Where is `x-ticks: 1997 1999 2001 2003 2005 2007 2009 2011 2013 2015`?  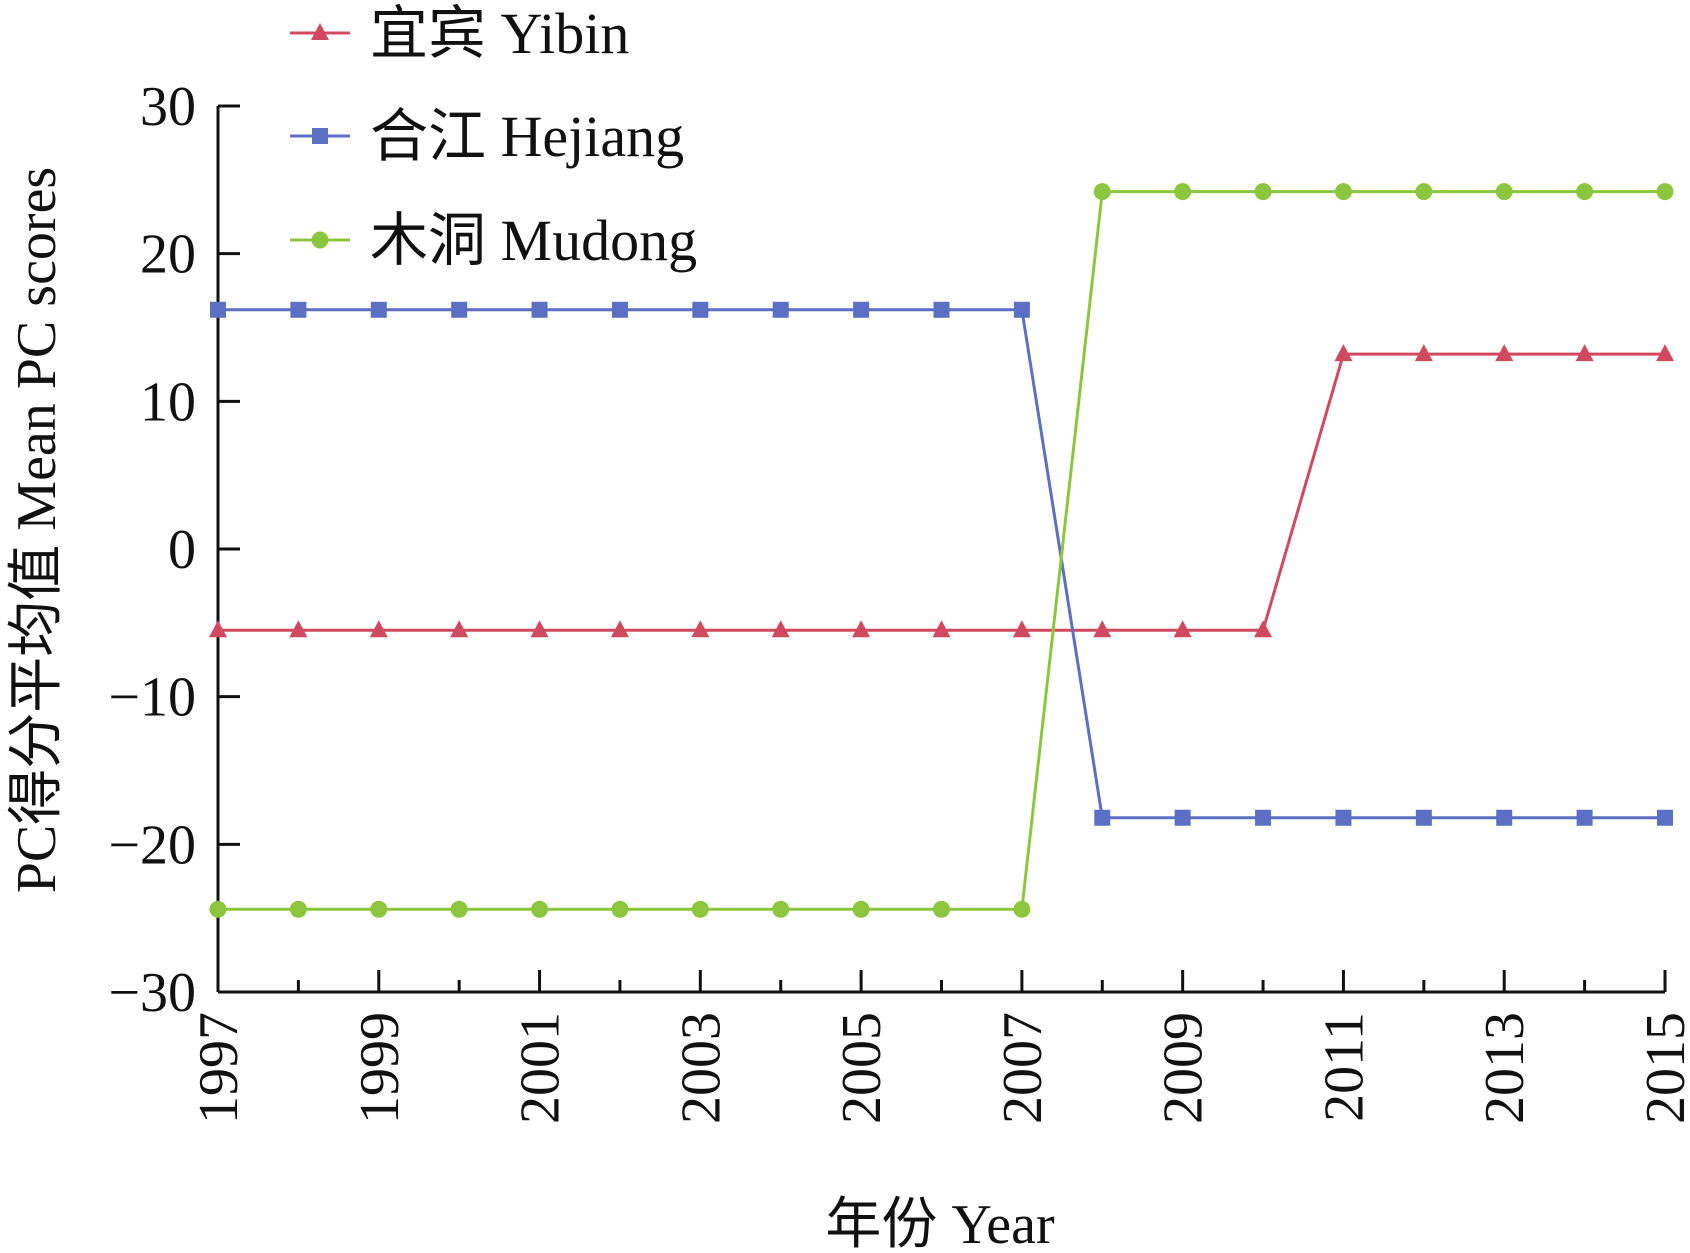
x-ticks: 1997 1999 2001 2003 2005 2007 2009 2011 2013 2015 is located at coordinates (939, 1047).